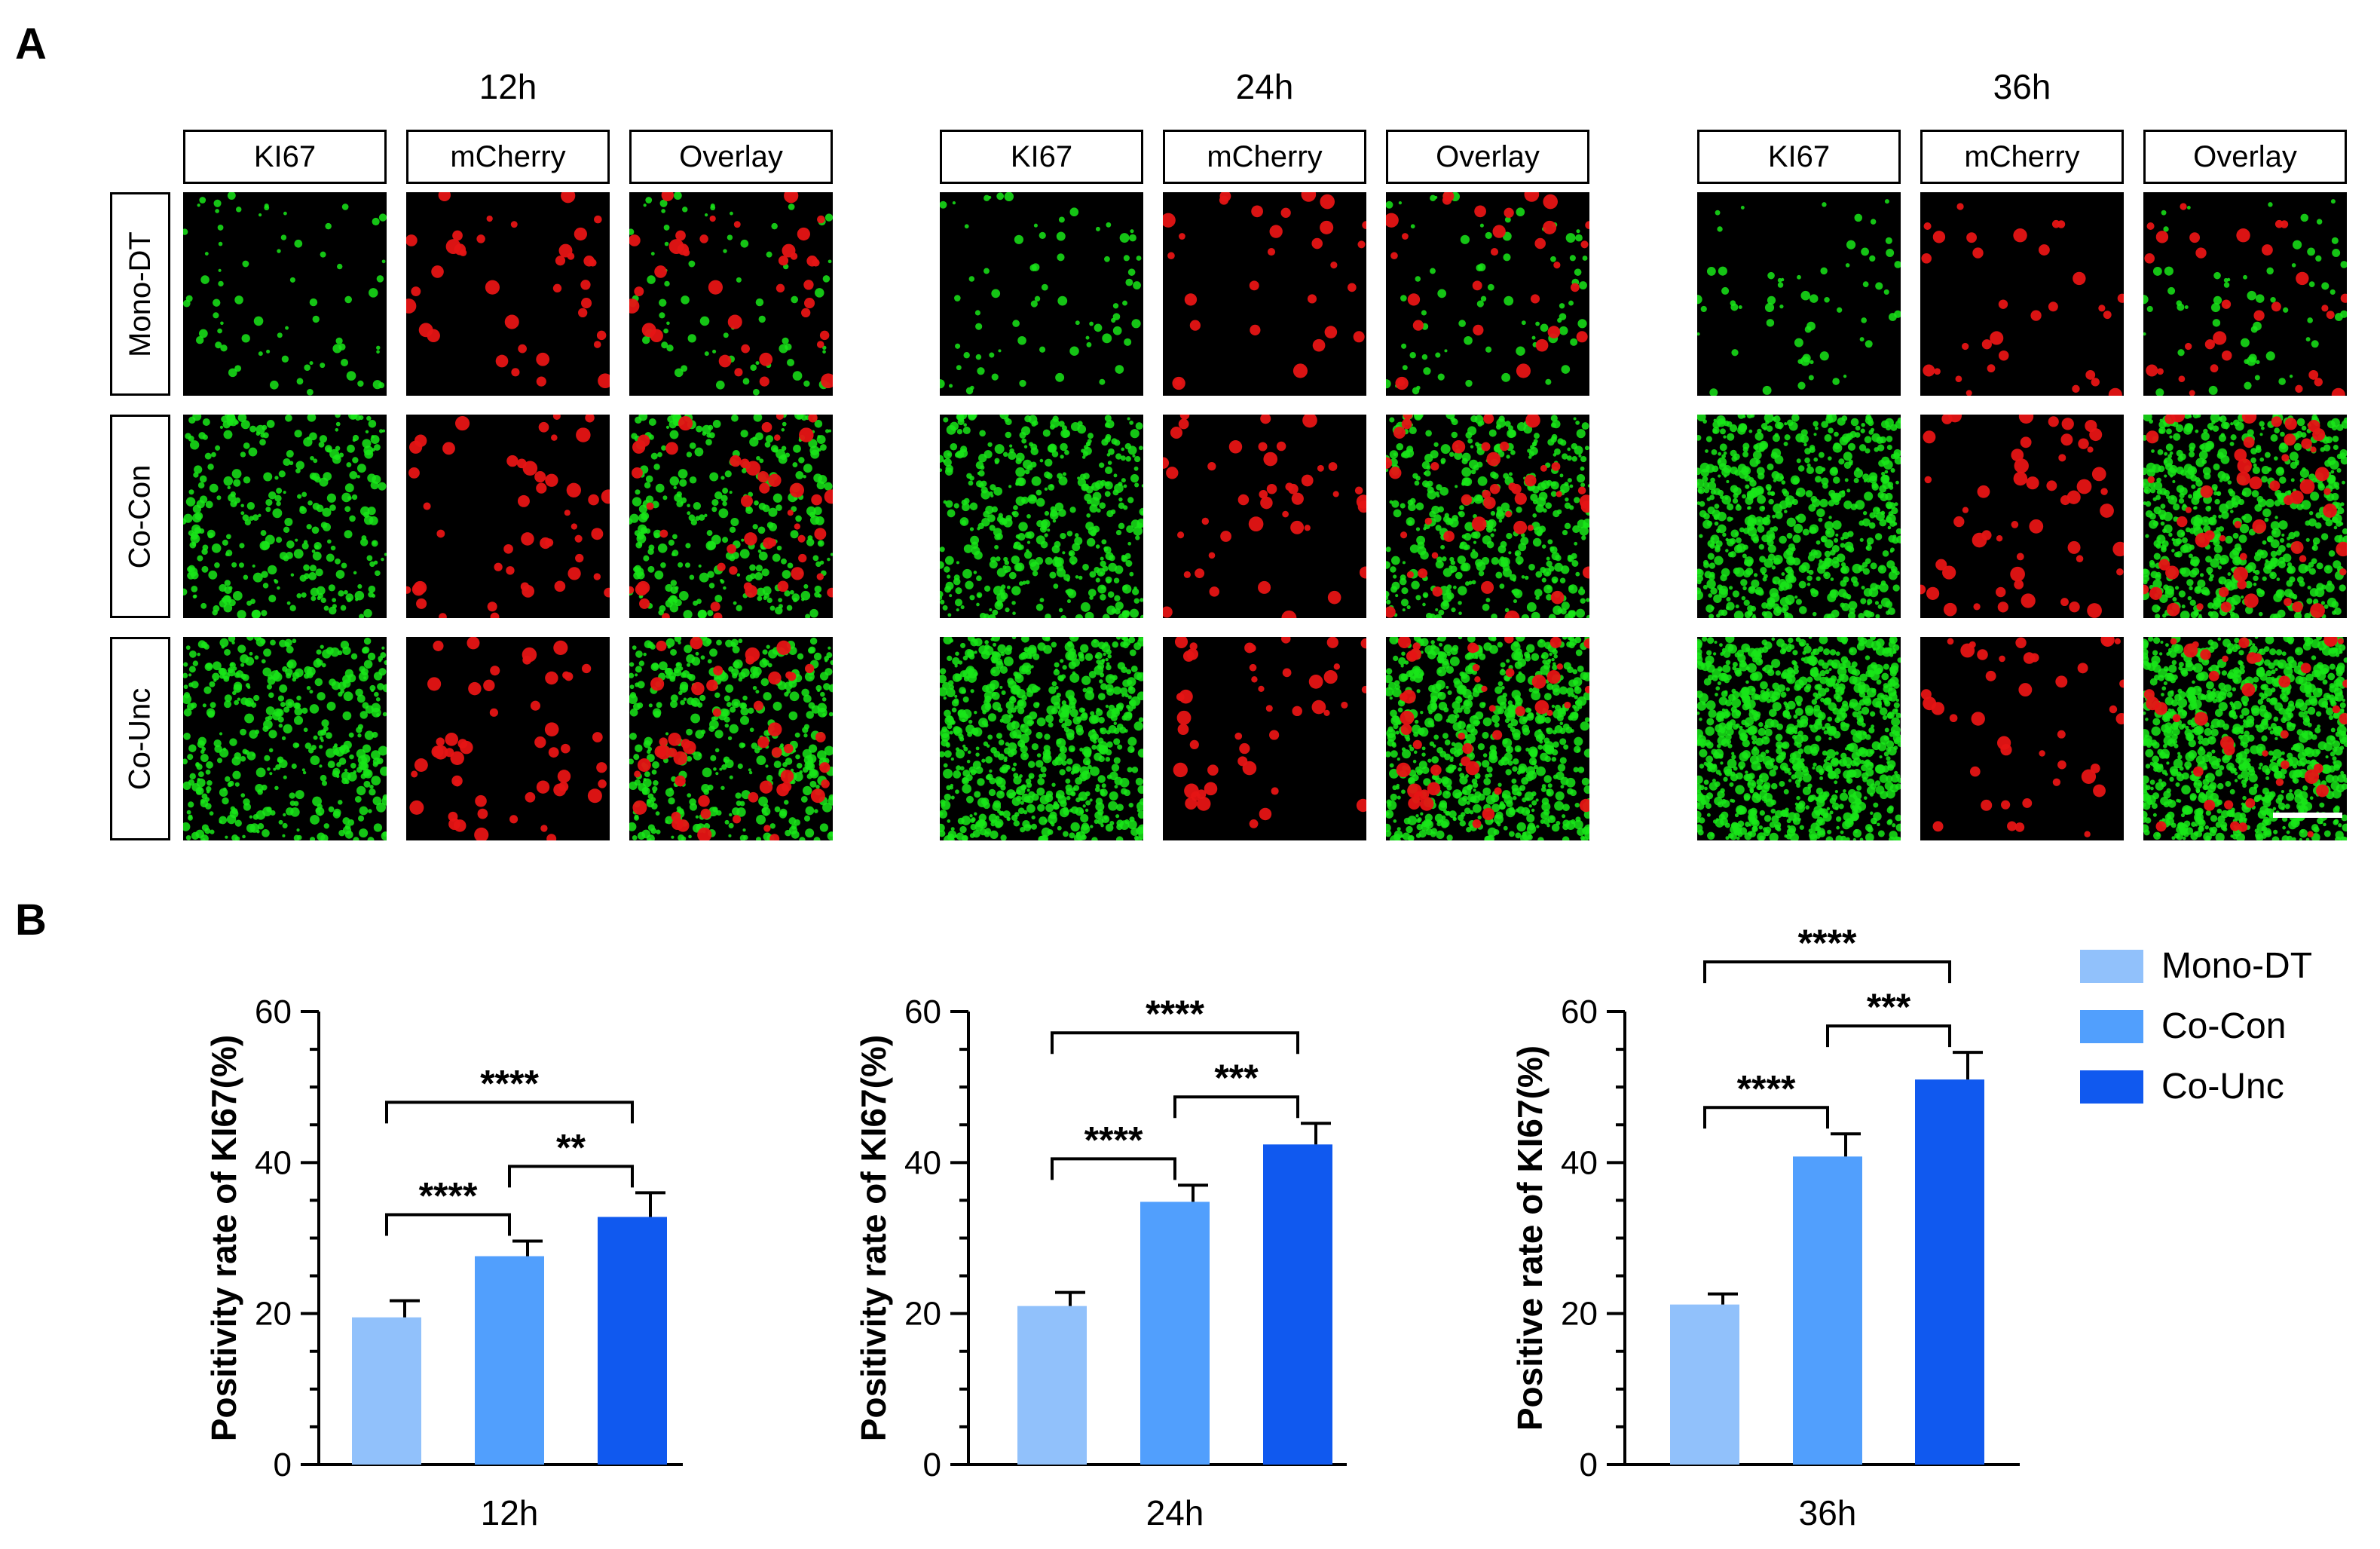 Image resolution: width=2380 pixels, height=1549 pixels. What do you see at coordinates (2111, 1087) in the screenshot?
I see `legend-swatch-co-unc` at bounding box center [2111, 1087].